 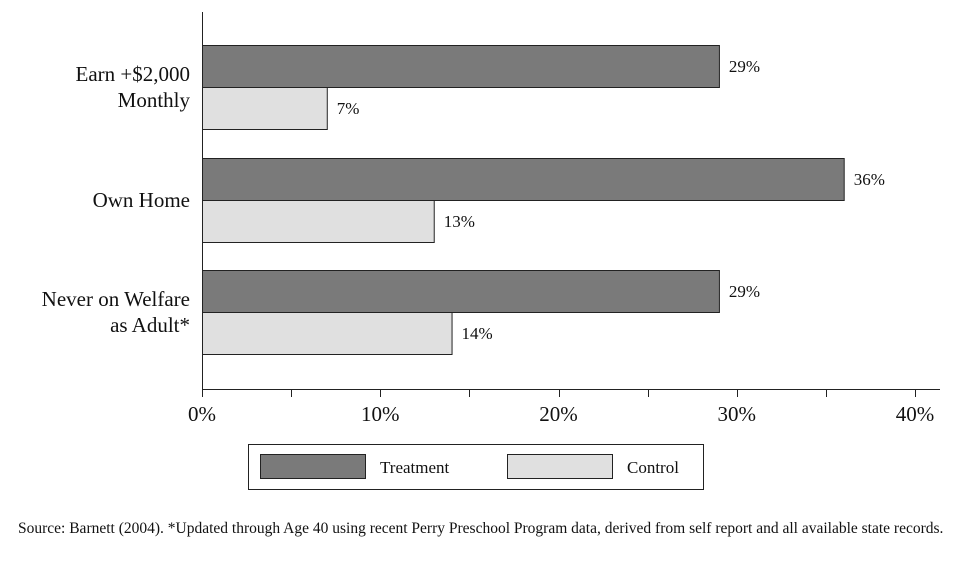 I want to click on category-label-2-line-0: Never on Welfare, so click(x=116, y=299).